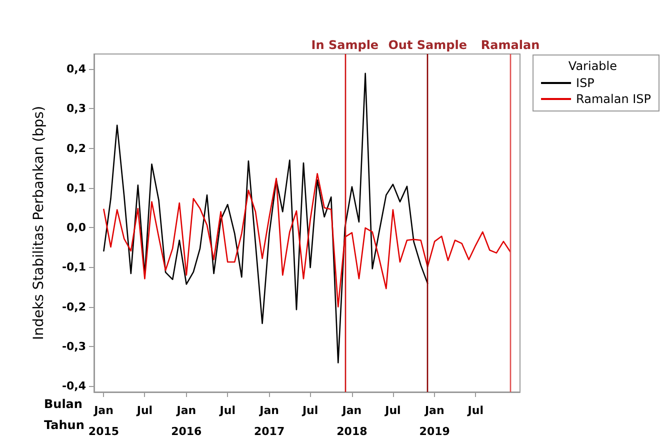 This screenshot has width=665, height=448. I want to click on y-tick-label: 0,2, so click(76, 148).